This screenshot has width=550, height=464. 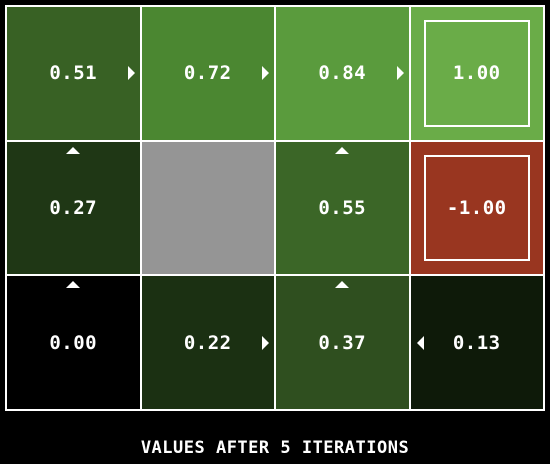 I want to click on state-value: 0.13, so click(x=476, y=342).